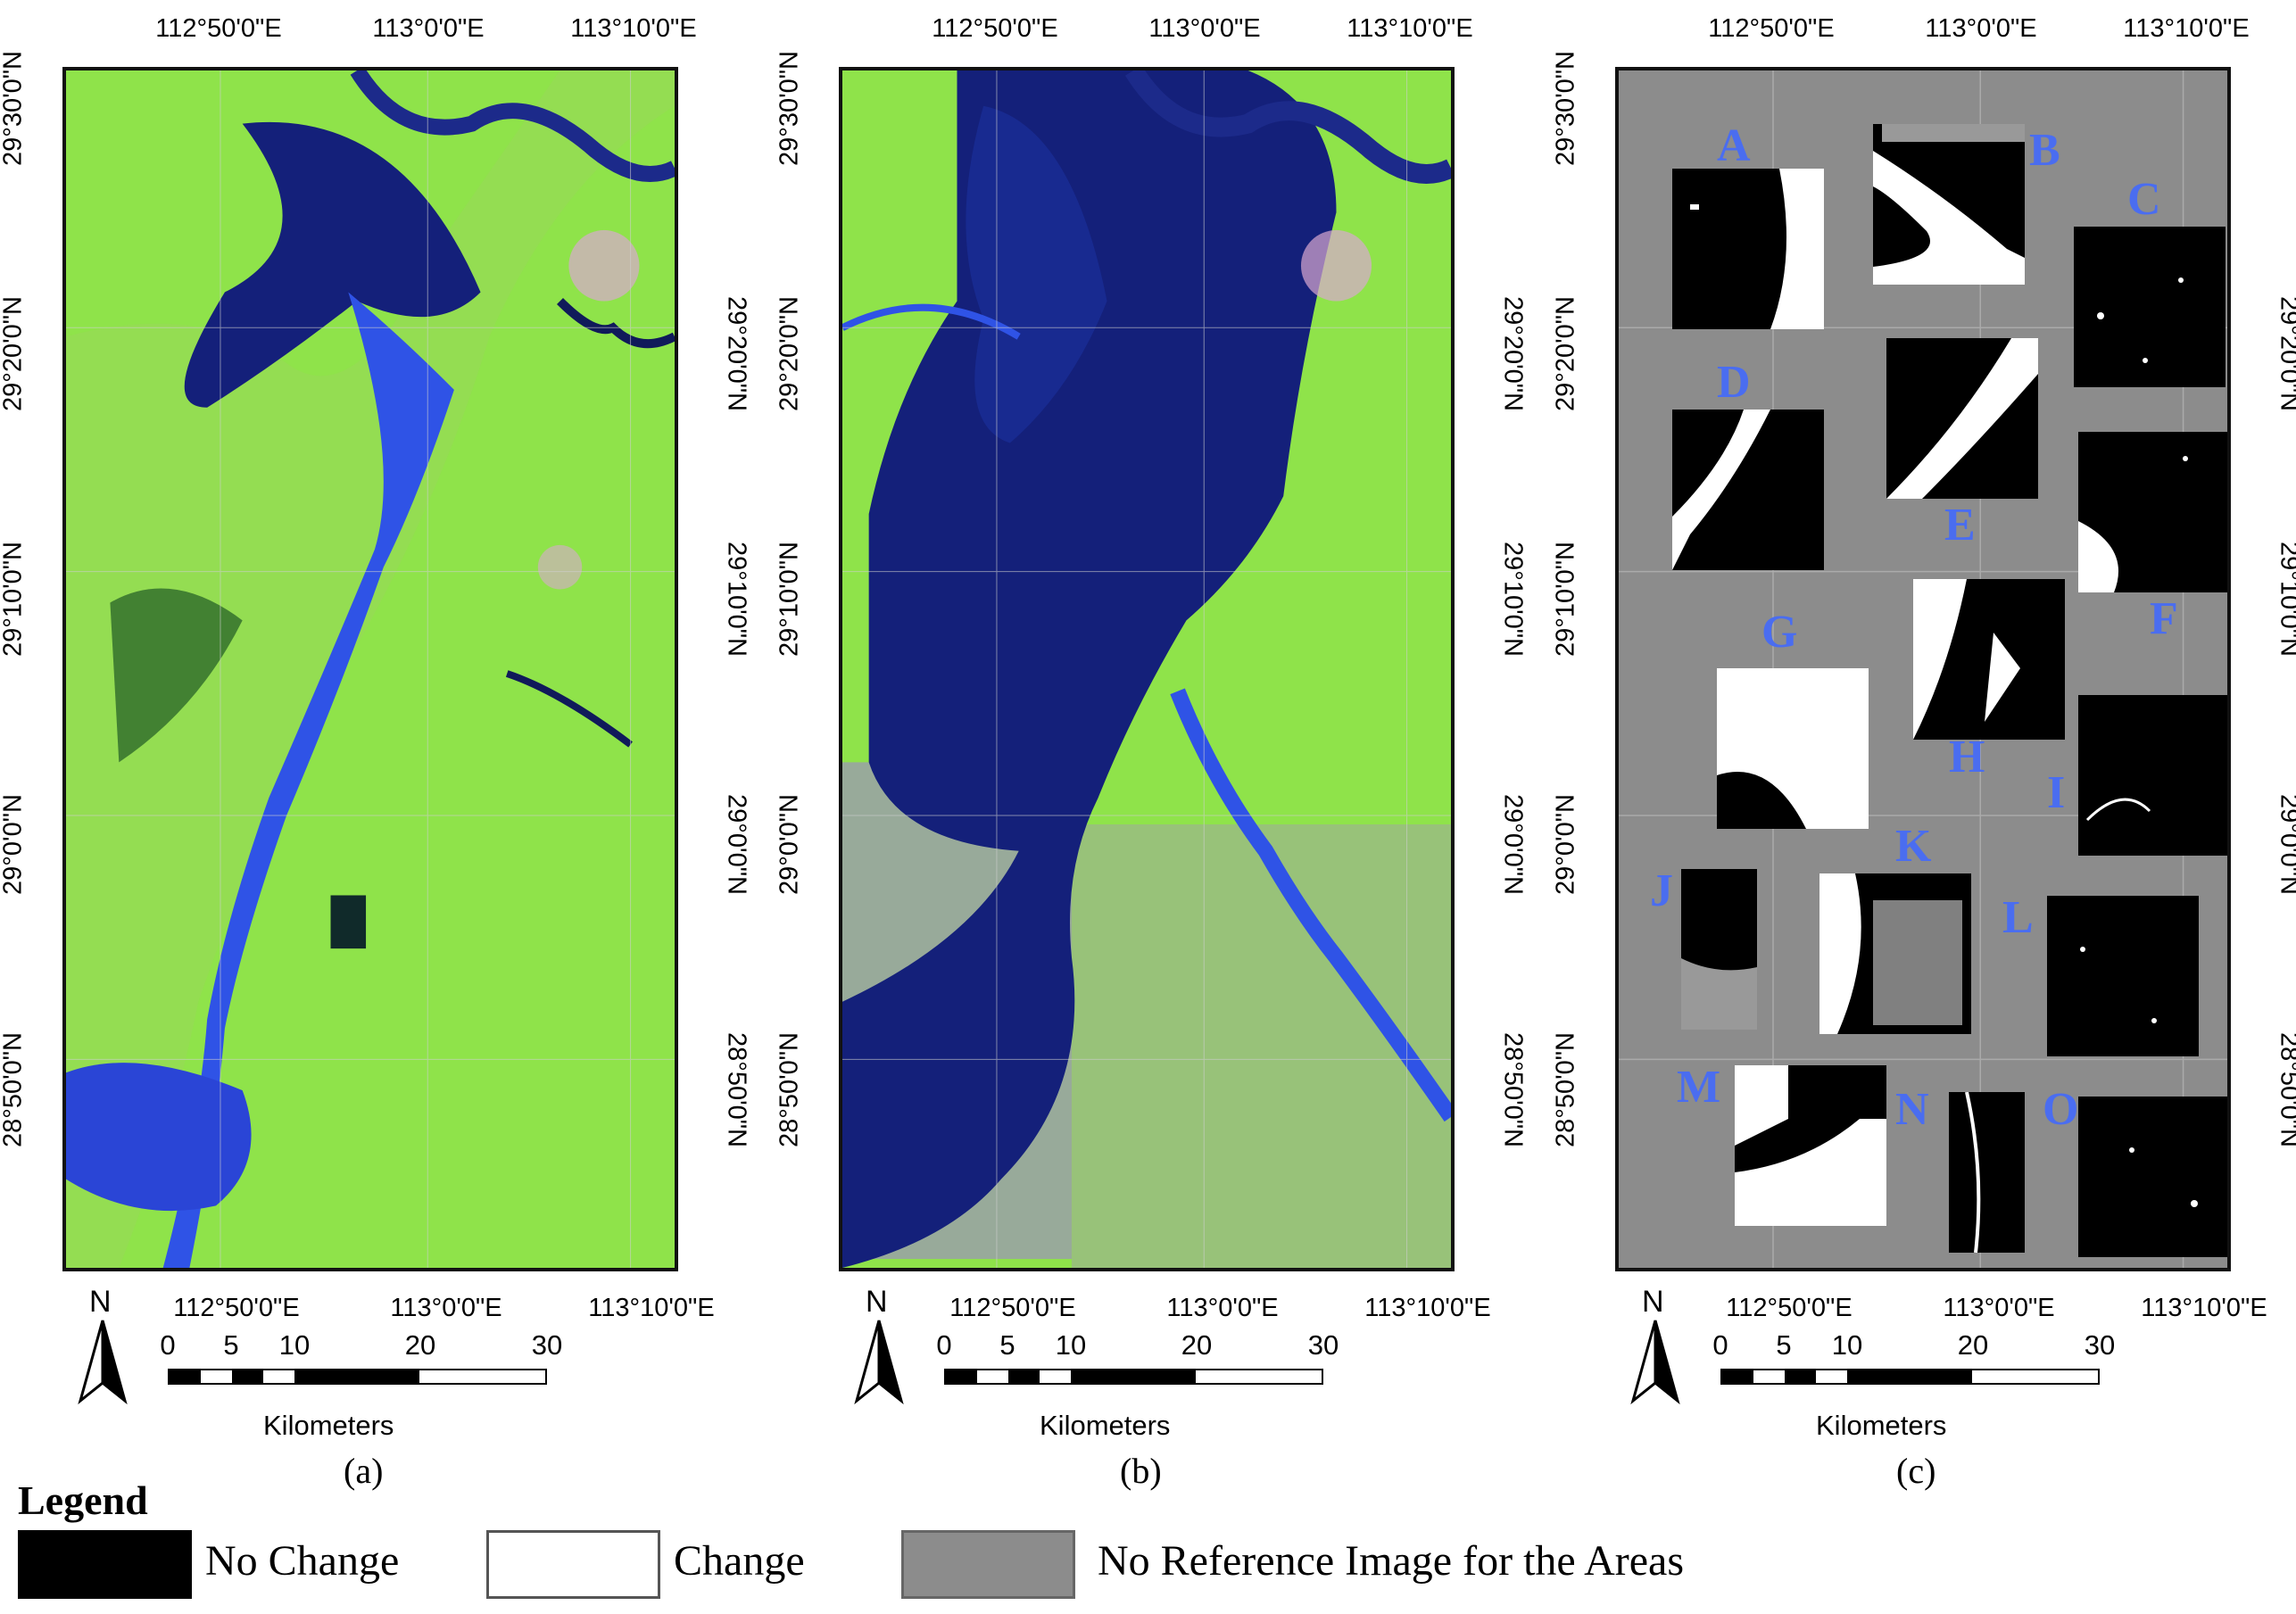 The height and width of the screenshot is (1614, 2296). Describe the element at coordinates (1962, 418) in the screenshot. I see `area-box-e` at that location.